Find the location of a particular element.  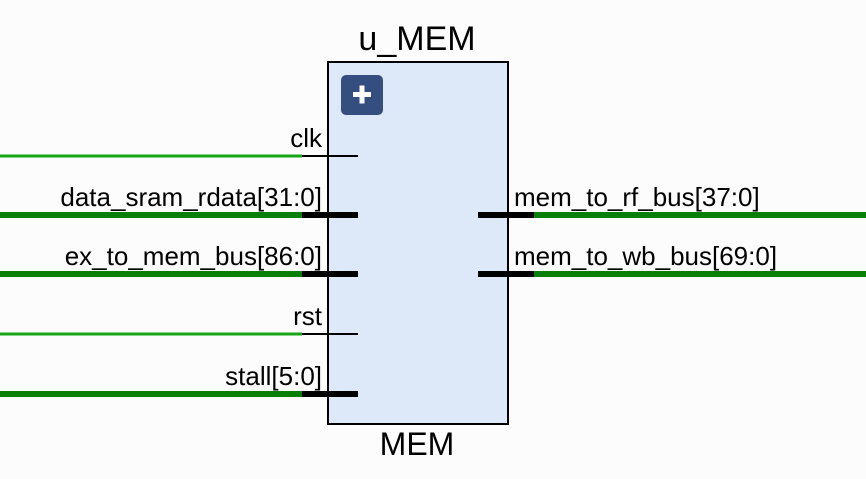

plus-icon is located at coordinates (362, 94).